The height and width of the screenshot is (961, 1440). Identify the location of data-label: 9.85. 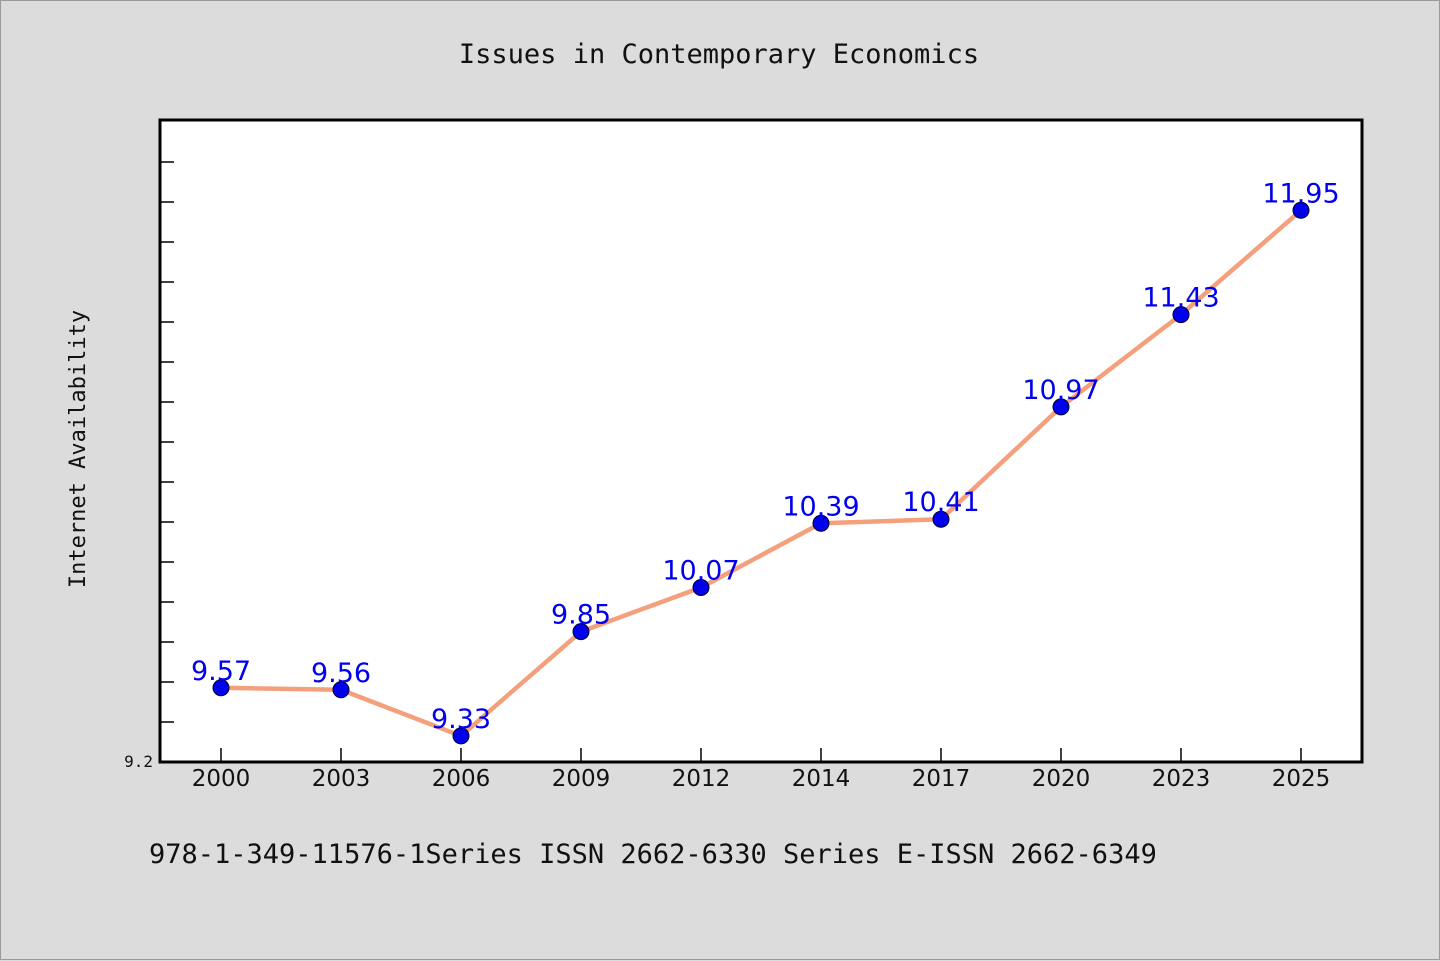
(581, 615).